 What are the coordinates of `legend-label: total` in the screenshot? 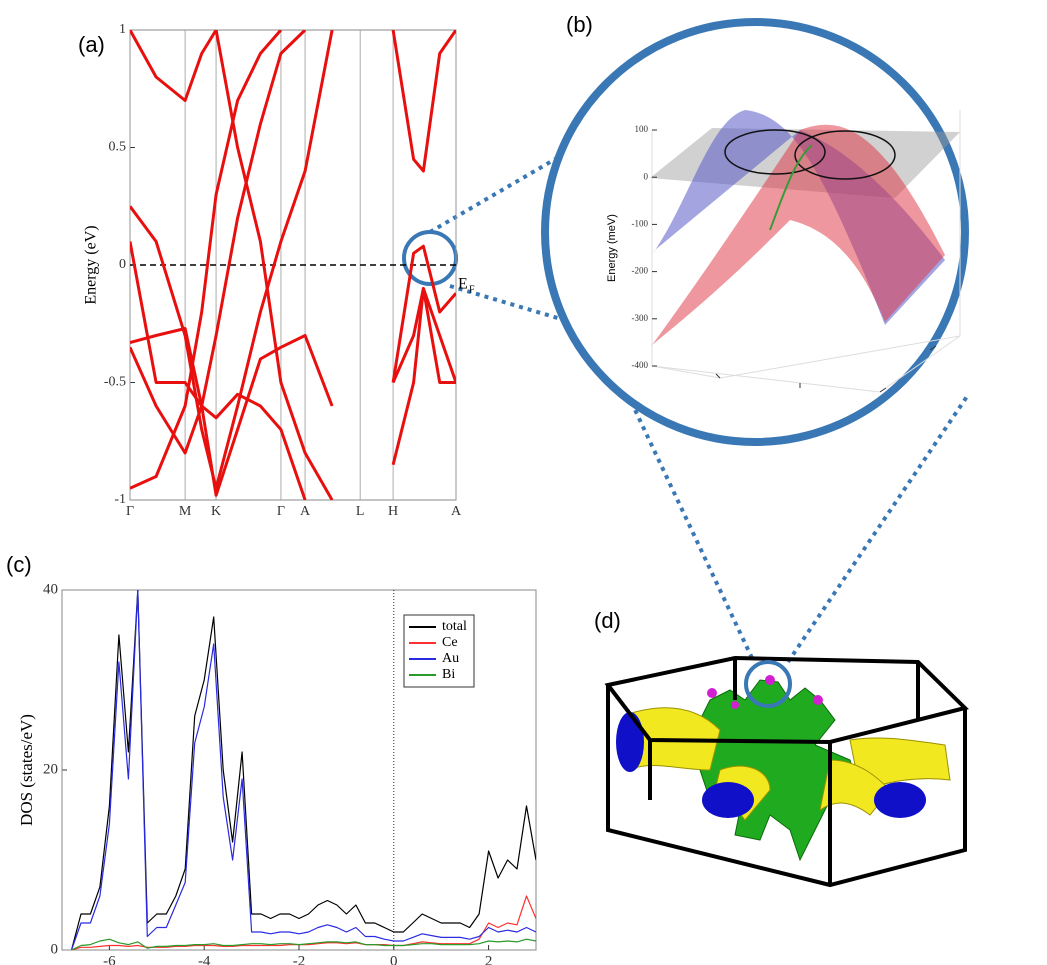 It's located at (454, 626).